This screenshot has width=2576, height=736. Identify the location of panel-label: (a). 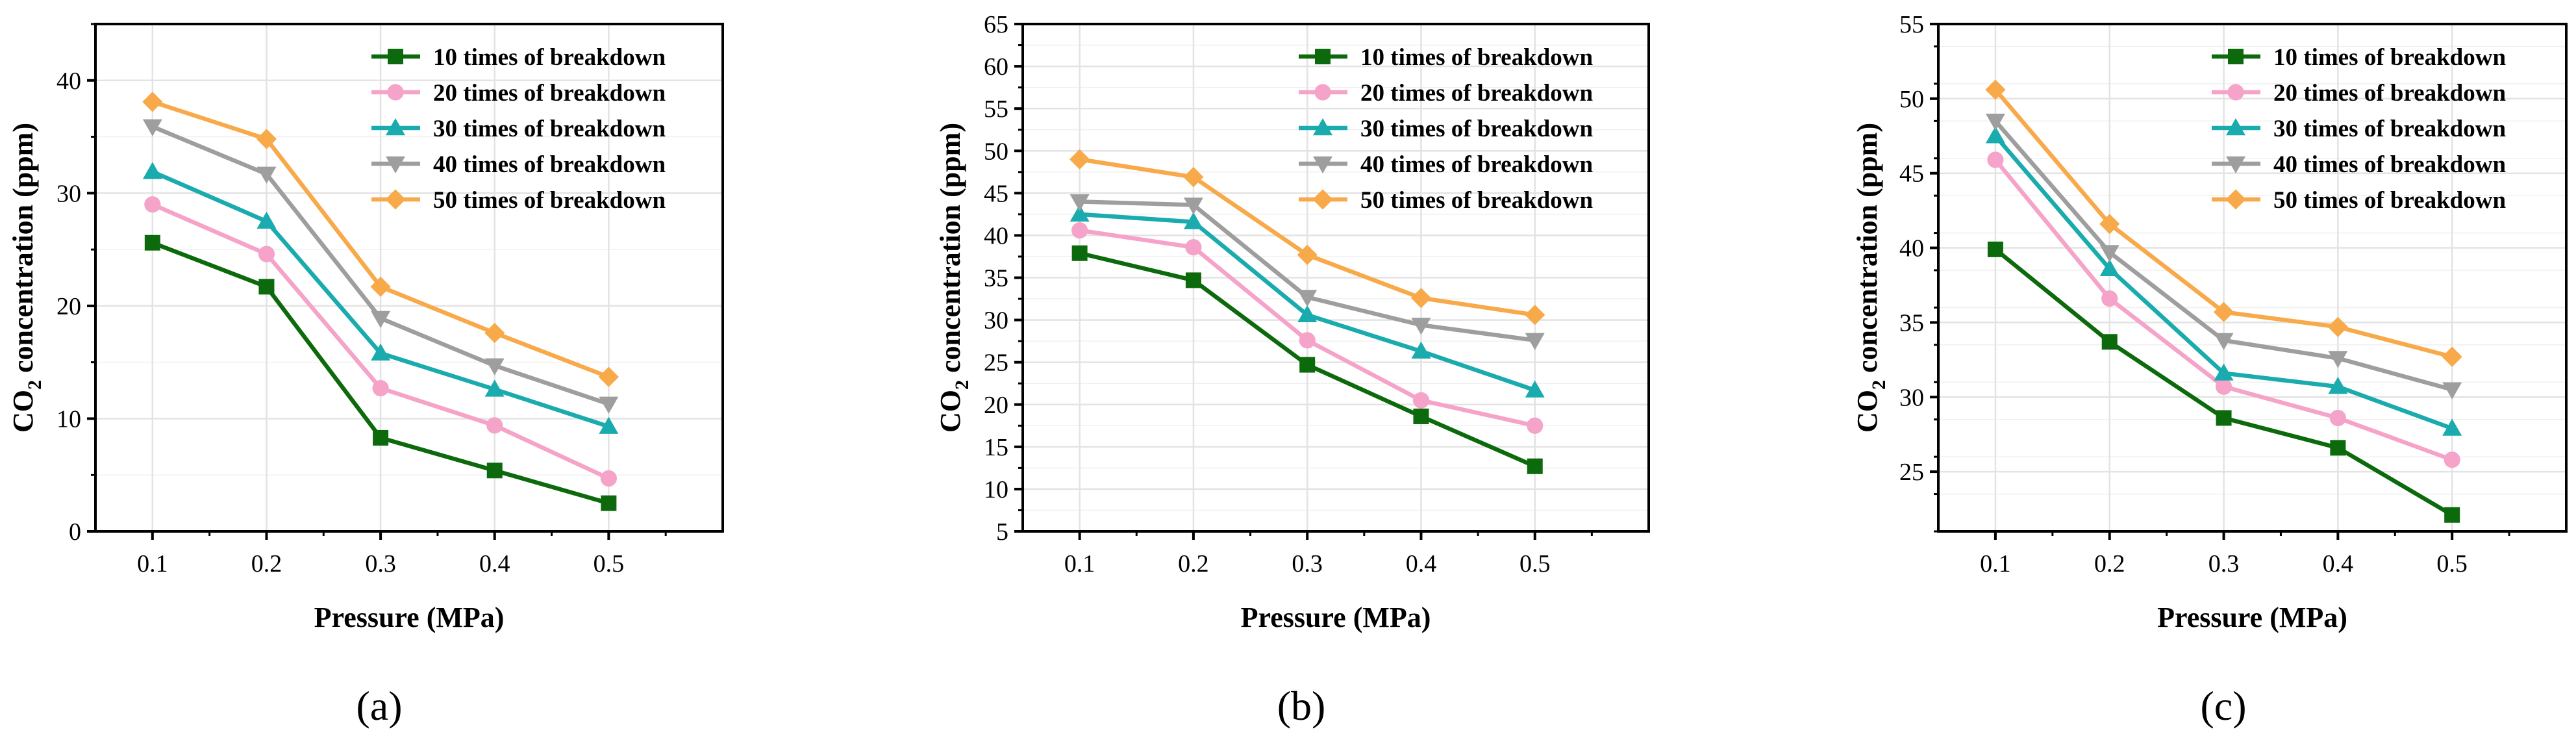
(379, 706).